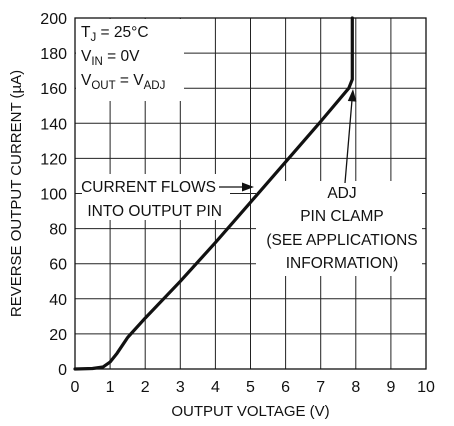 Image resolution: width=454 pixels, height=426 pixels. Describe the element at coordinates (62, 370) in the screenshot. I see `y-tick-label-0: 0` at that location.